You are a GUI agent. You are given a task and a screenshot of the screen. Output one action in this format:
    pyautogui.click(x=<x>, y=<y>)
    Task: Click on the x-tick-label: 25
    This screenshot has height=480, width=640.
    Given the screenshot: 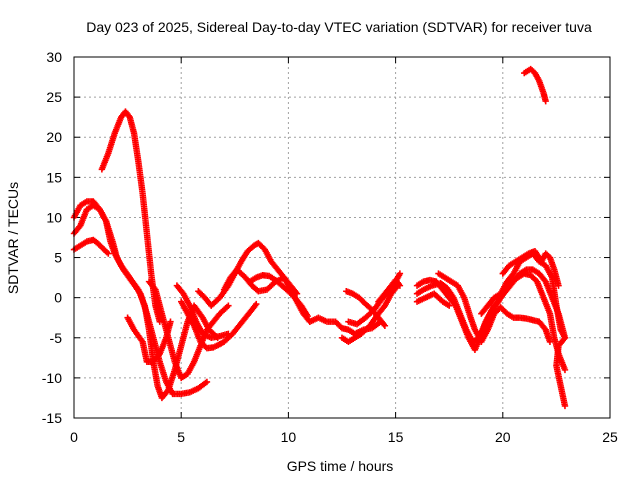 What is the action you would take?
    pyautogui.click(x=610, y=437)
    